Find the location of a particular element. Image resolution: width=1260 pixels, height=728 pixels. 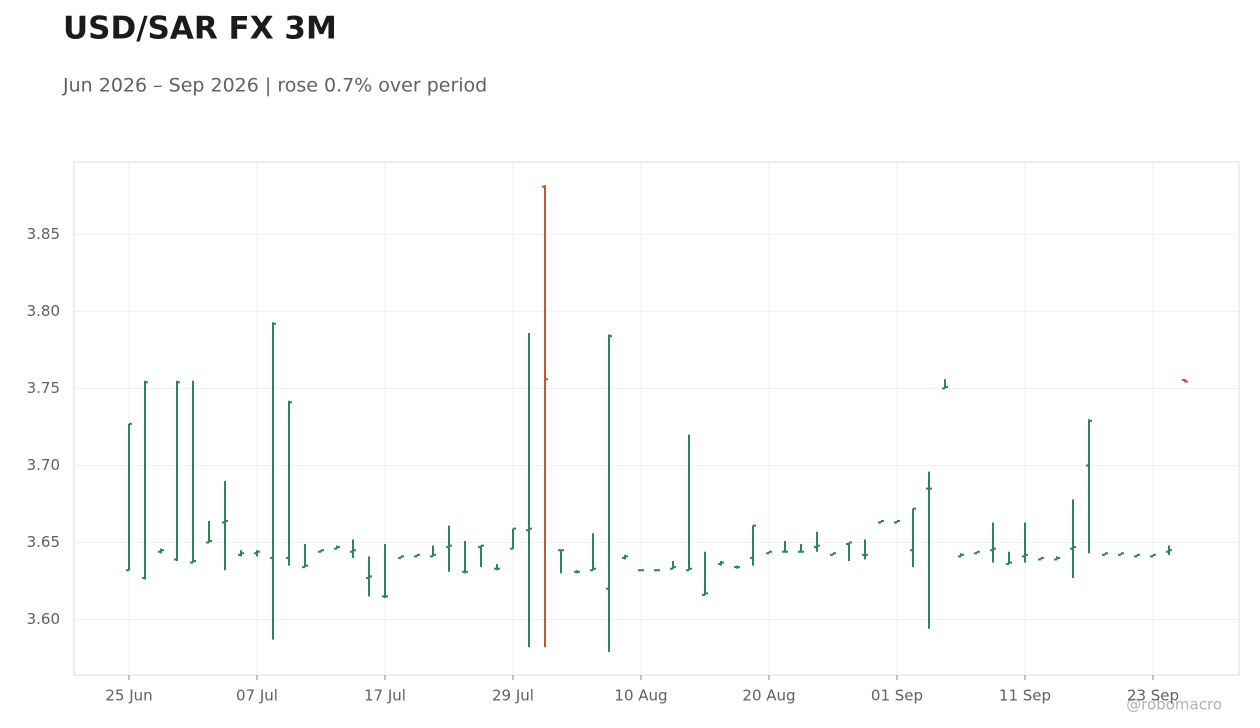

x-tick-label: 23 Sep is located at coordinates (1153, 696).